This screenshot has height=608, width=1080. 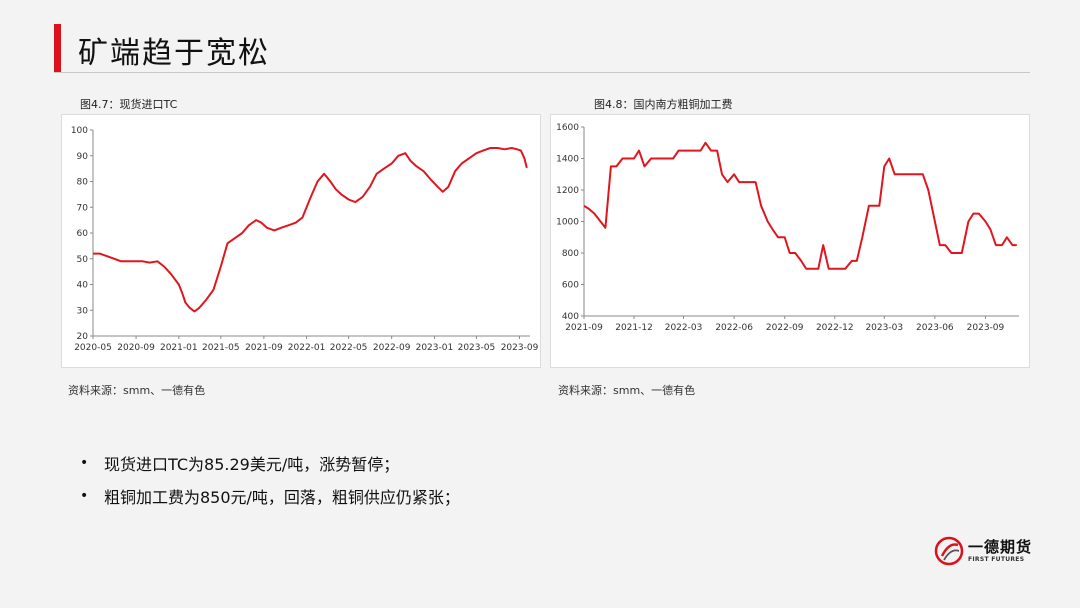 I want to click on fee-y-tick-label: 400, so click(x=570, y=317).